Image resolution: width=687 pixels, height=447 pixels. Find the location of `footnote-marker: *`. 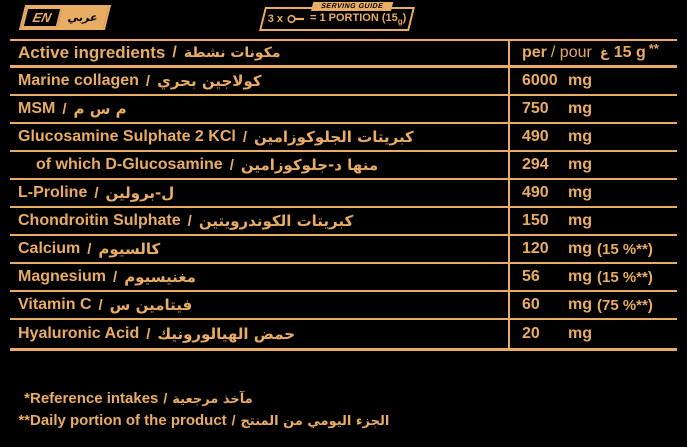

footnote-marker: * is located at coordinates (27, 398).